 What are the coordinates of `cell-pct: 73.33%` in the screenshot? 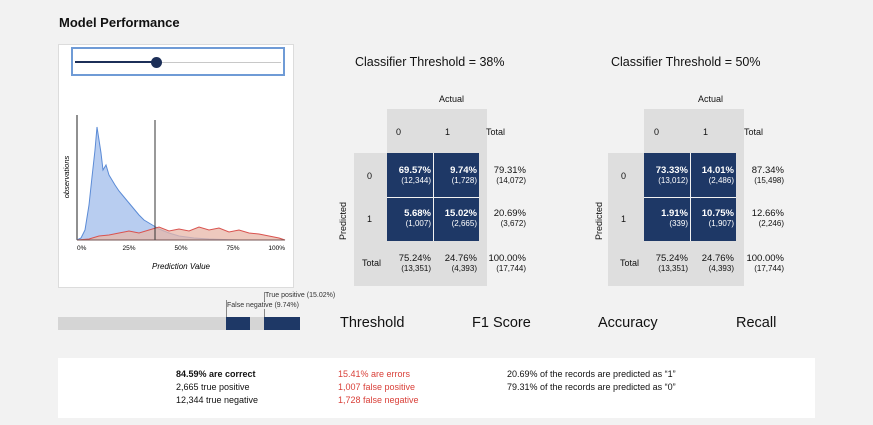 It's located at (671, 170).